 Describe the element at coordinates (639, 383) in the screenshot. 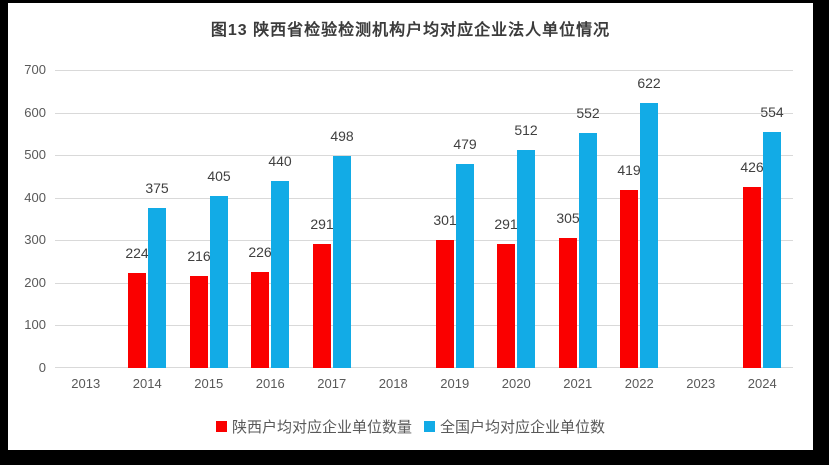

I see `x-tick-label-2022: 2022` at that location.